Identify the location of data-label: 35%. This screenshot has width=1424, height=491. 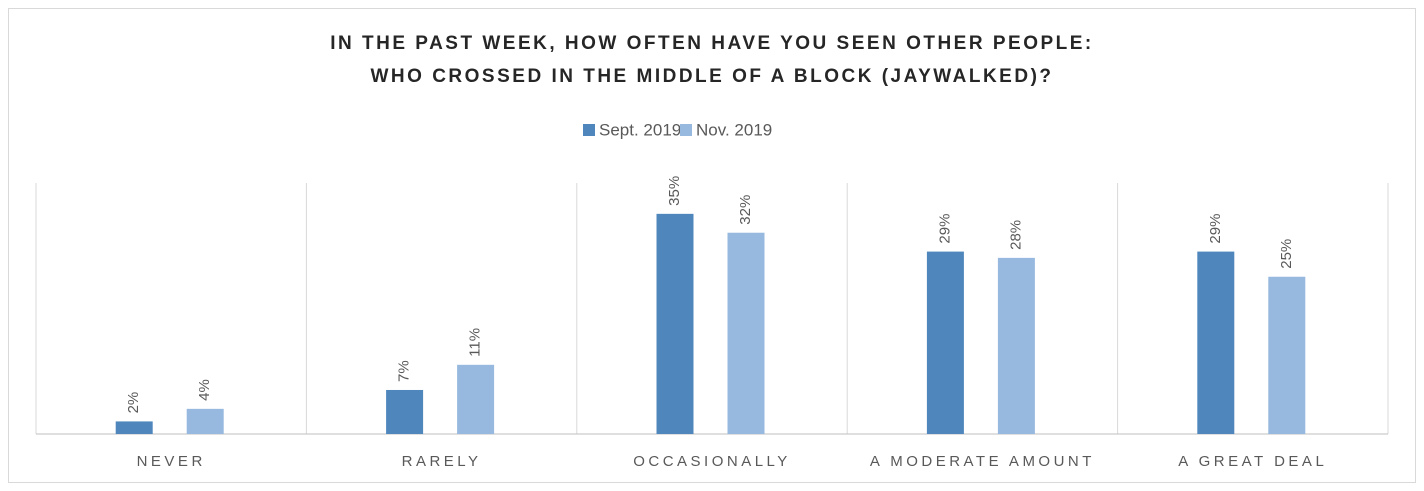
(674, 191).